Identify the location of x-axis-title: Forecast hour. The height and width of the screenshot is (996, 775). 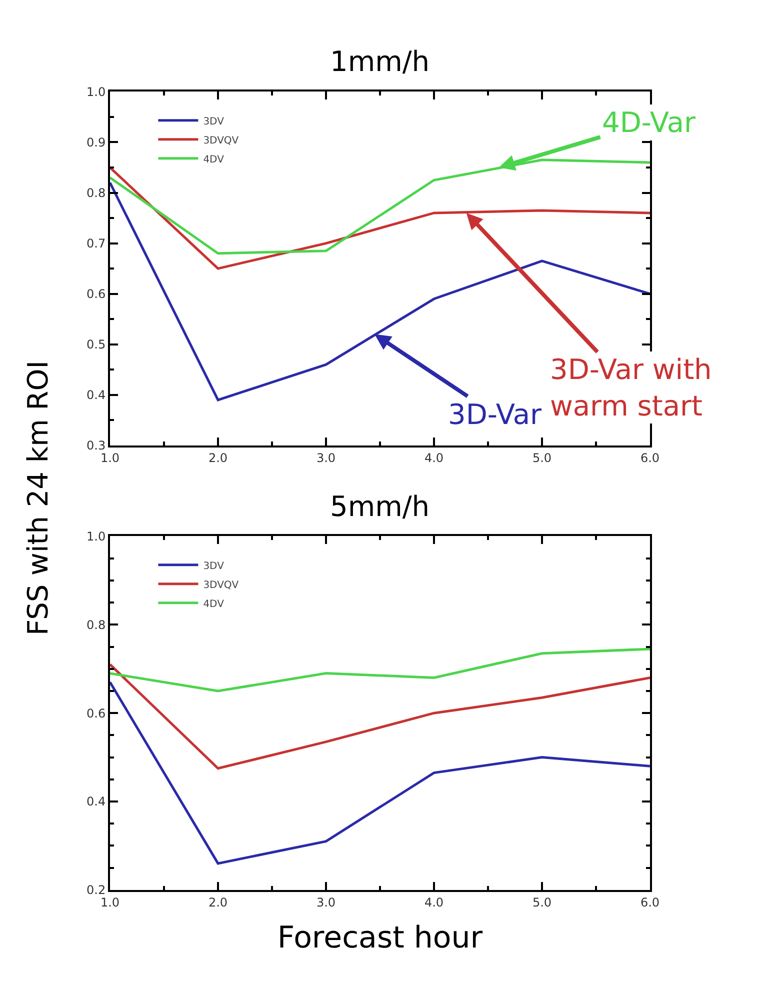
(380, 938).